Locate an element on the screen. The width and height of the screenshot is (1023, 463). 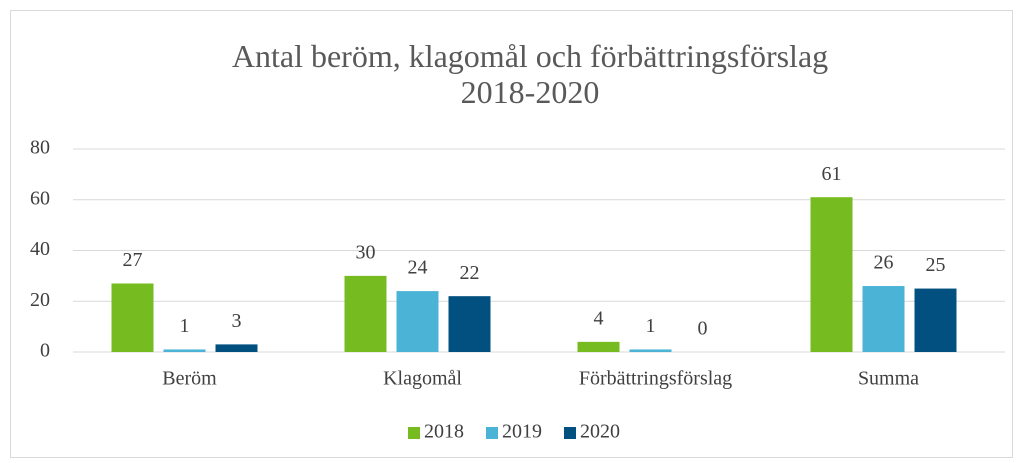
data-label: 30 is located at coordinates (366, 252).